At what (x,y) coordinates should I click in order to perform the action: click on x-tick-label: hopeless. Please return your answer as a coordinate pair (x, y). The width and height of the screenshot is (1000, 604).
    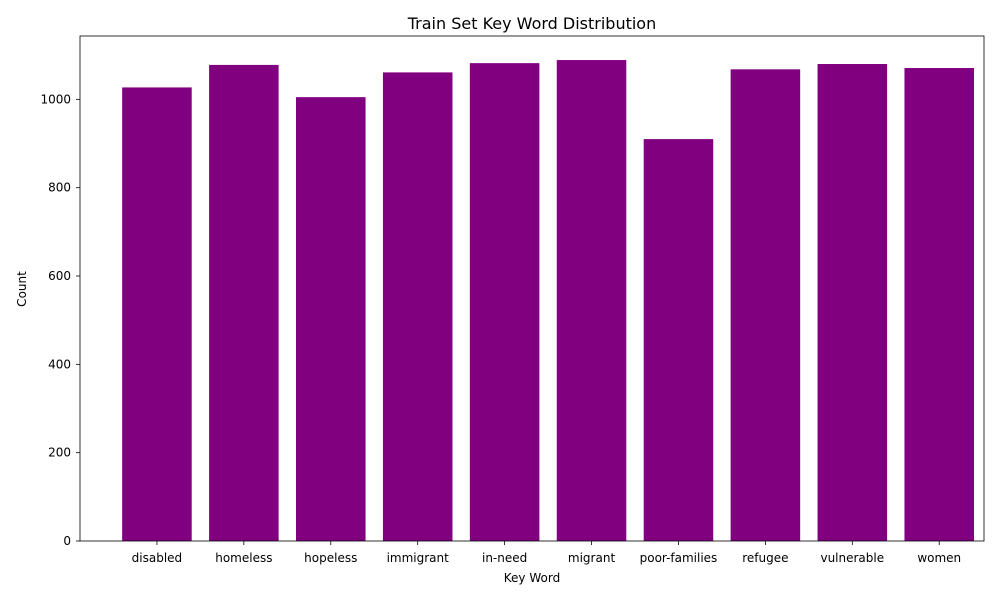
    Looking at the image, I should click on (330, 558).